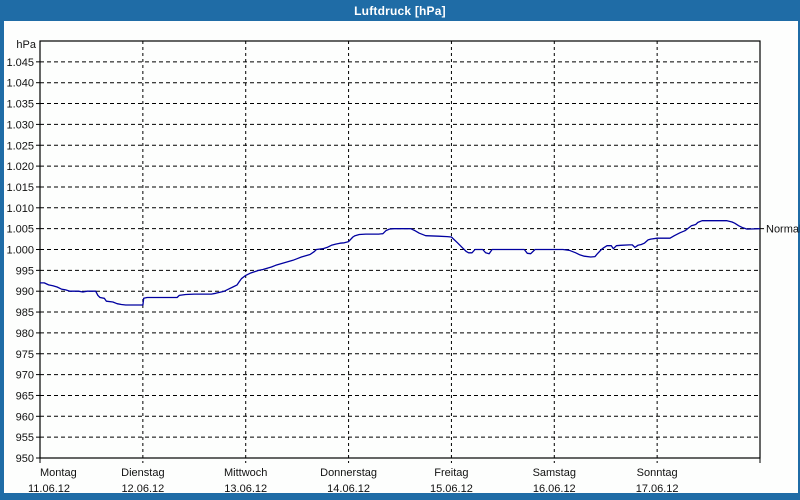 This screenshot has height=500, width=800. Describe the element at coordinates (20, 125) in the screenshot. I see `y-tick-label: 1.030` at that location.